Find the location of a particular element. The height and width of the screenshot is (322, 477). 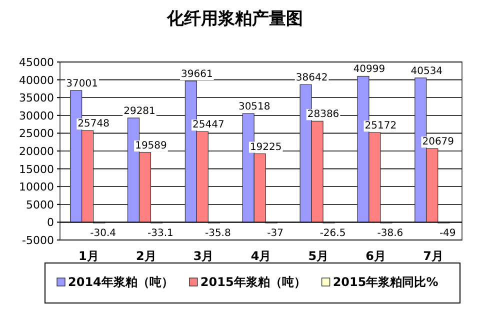

legend-label: 2014年浆粕（吨） is located at coordinates (121, 282).